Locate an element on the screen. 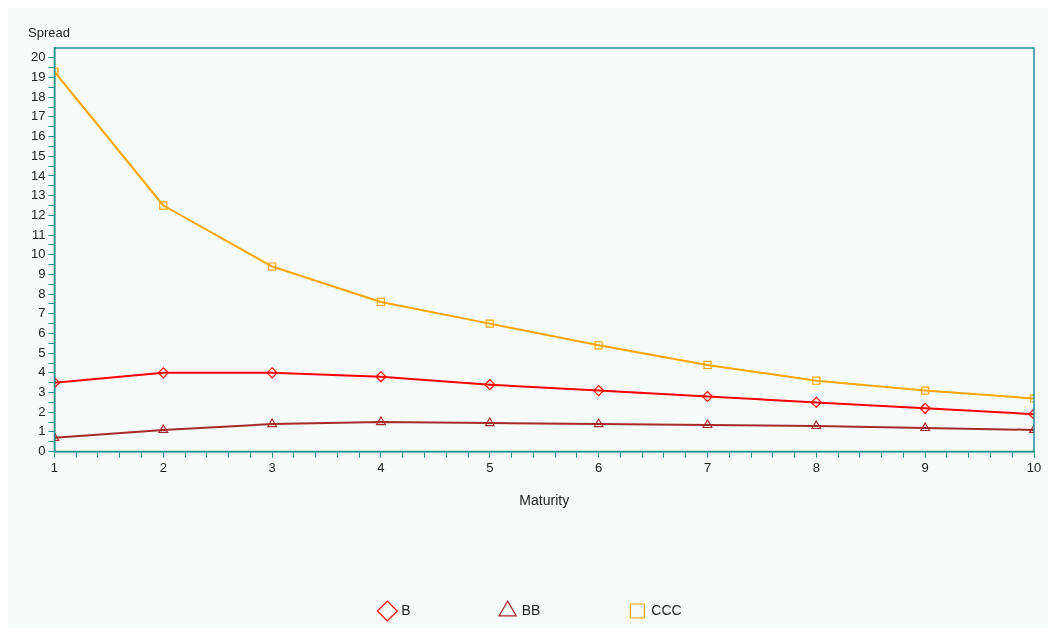  y-tick-label: 10 is located at coordinates (38, 254).